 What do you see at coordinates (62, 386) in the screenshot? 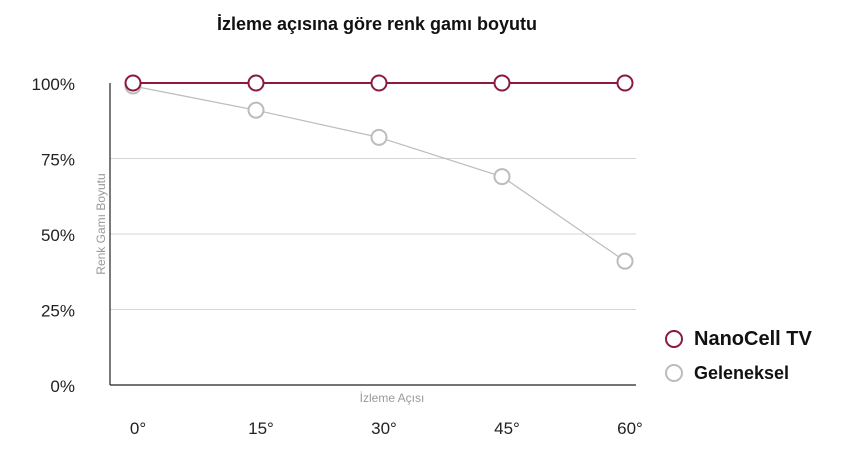
I see `y-tick-label: 0%` at bounding box center [62, 386].